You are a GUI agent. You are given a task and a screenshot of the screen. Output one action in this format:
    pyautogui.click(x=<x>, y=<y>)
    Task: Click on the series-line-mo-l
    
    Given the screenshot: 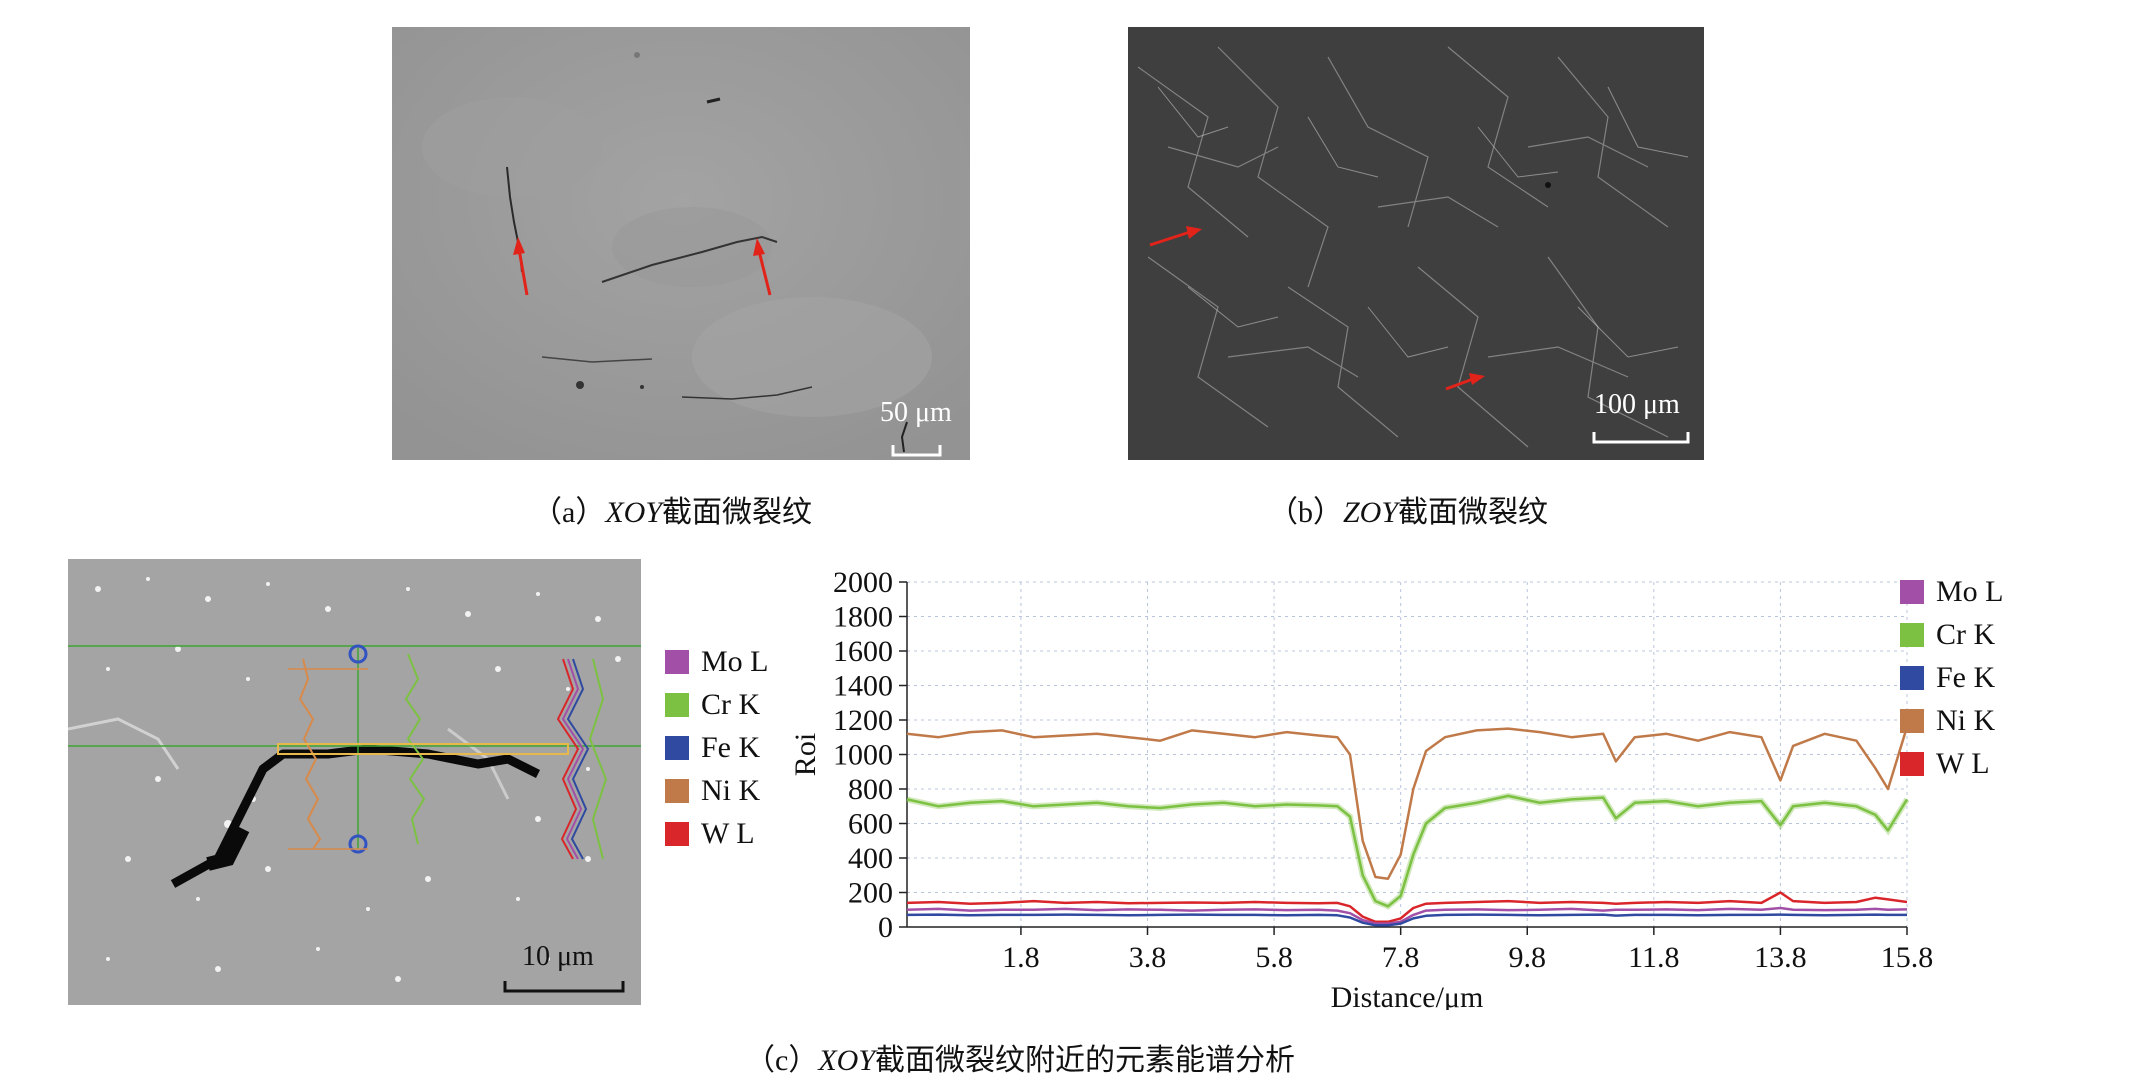 What is the action you would take?
    pyautogui.click(x=1407, y=915)
    